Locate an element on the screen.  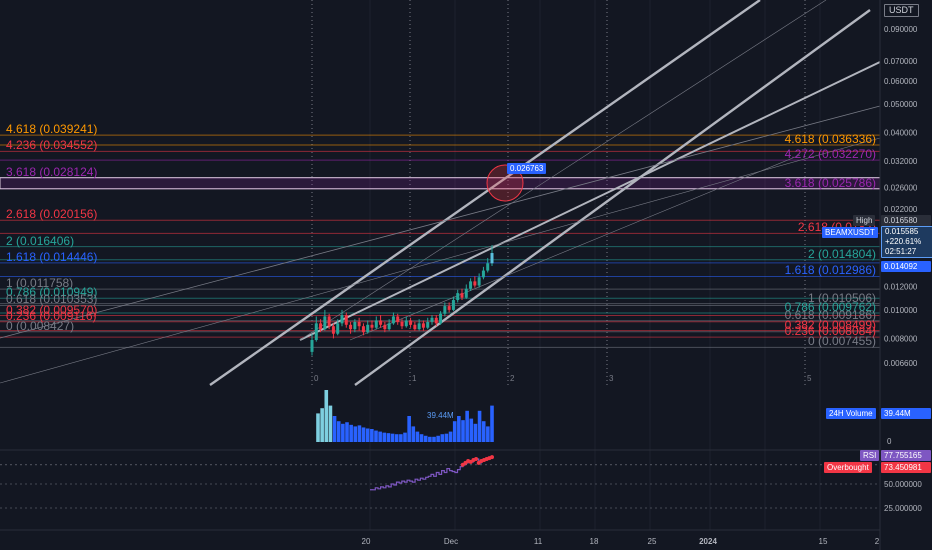
rsi-pane: 50.000000 25.000000 is located at coordinates (461, 484).